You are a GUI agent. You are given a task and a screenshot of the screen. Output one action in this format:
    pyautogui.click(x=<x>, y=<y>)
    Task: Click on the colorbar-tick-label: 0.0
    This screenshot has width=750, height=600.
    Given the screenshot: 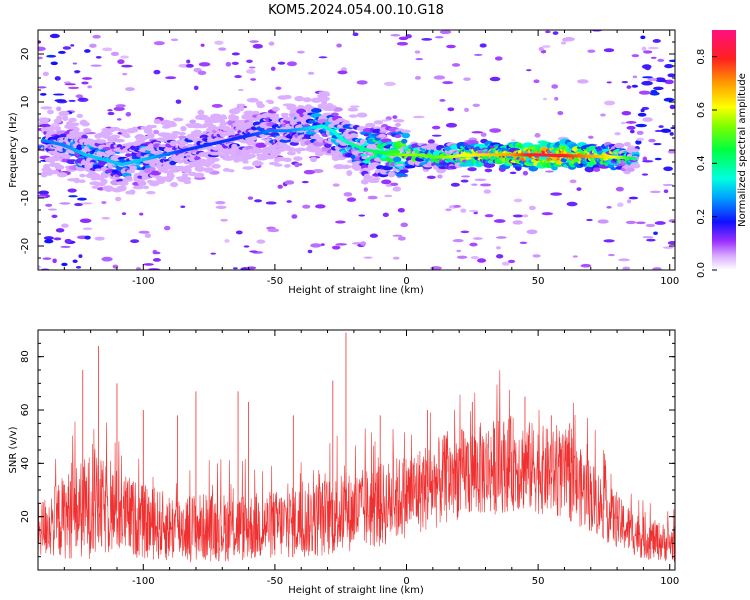 What is the action you would take?
    pyautogui.click(x=701, y=270)
    